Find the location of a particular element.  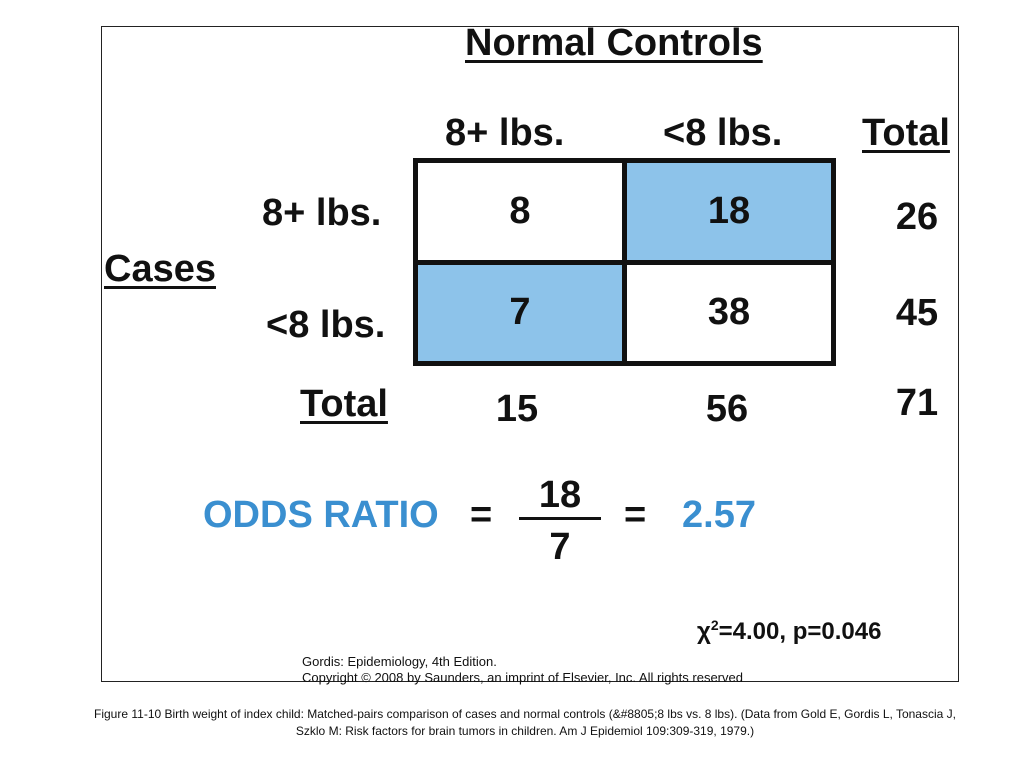

fraction-bar is located at coordinates (560, 518).